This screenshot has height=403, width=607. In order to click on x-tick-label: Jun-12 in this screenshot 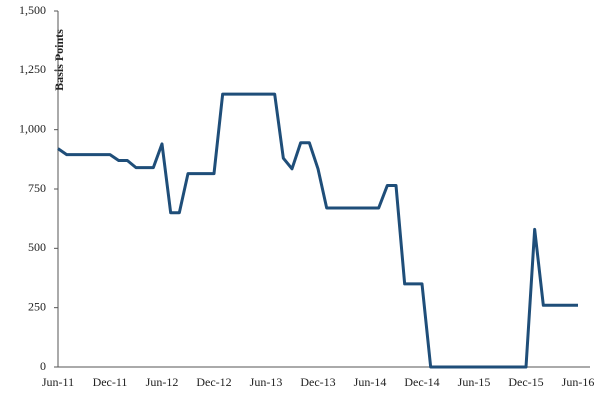, I will do `click(162, 382)`.